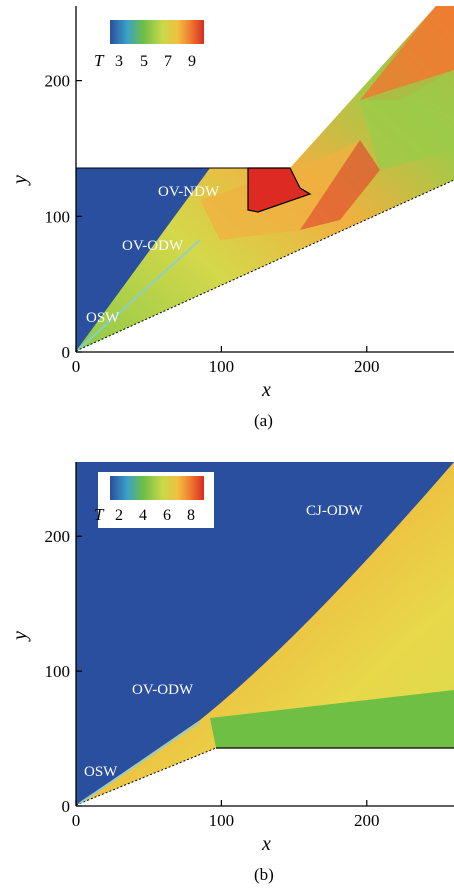 Image resolution: width=454 pixels, height=892 pixels. What do you see at coordinates (157, 488) in the screenshot?
I see `panel-b-colorbar-gradient` at bounding box center [157, 488].